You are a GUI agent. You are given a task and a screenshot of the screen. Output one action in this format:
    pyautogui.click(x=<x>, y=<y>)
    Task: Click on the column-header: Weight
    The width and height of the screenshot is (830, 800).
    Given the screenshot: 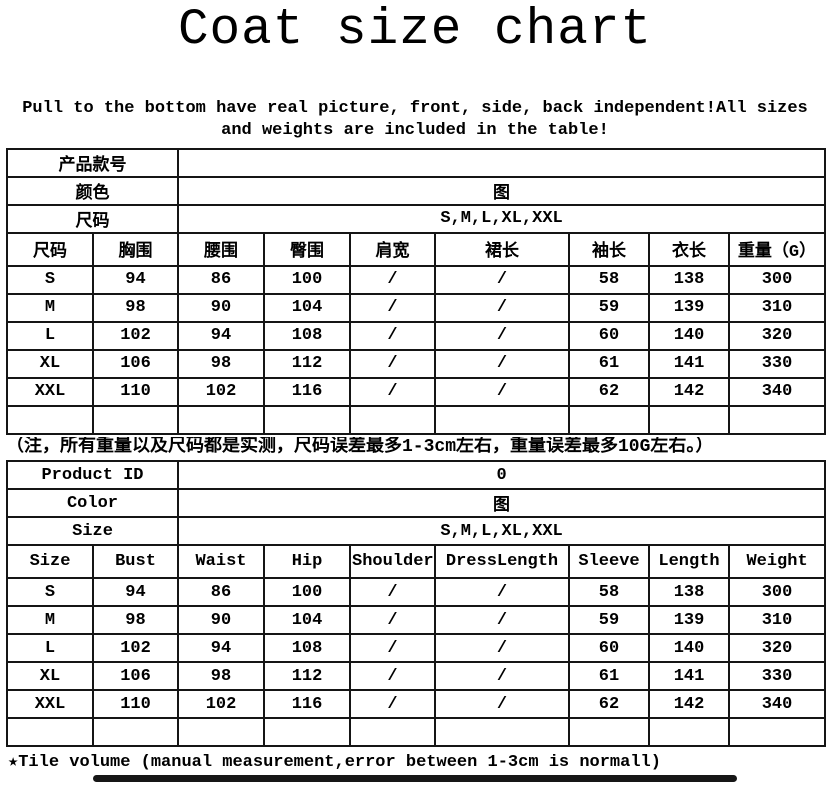 What is the action you would take?
    pyautogui.click(x=777, y=562)
    